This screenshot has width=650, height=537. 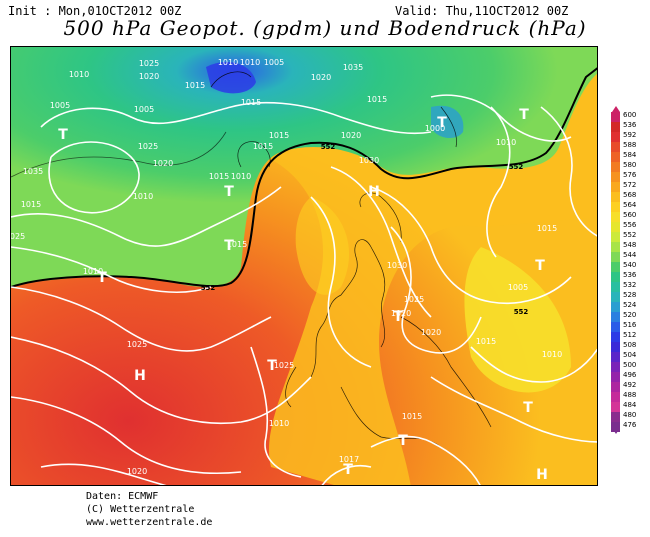 What do you see at coordinates (149, 522) in the screenshot?
I see `credit-website: www.wetterzentrale.de` at bounding box center [149, 522].